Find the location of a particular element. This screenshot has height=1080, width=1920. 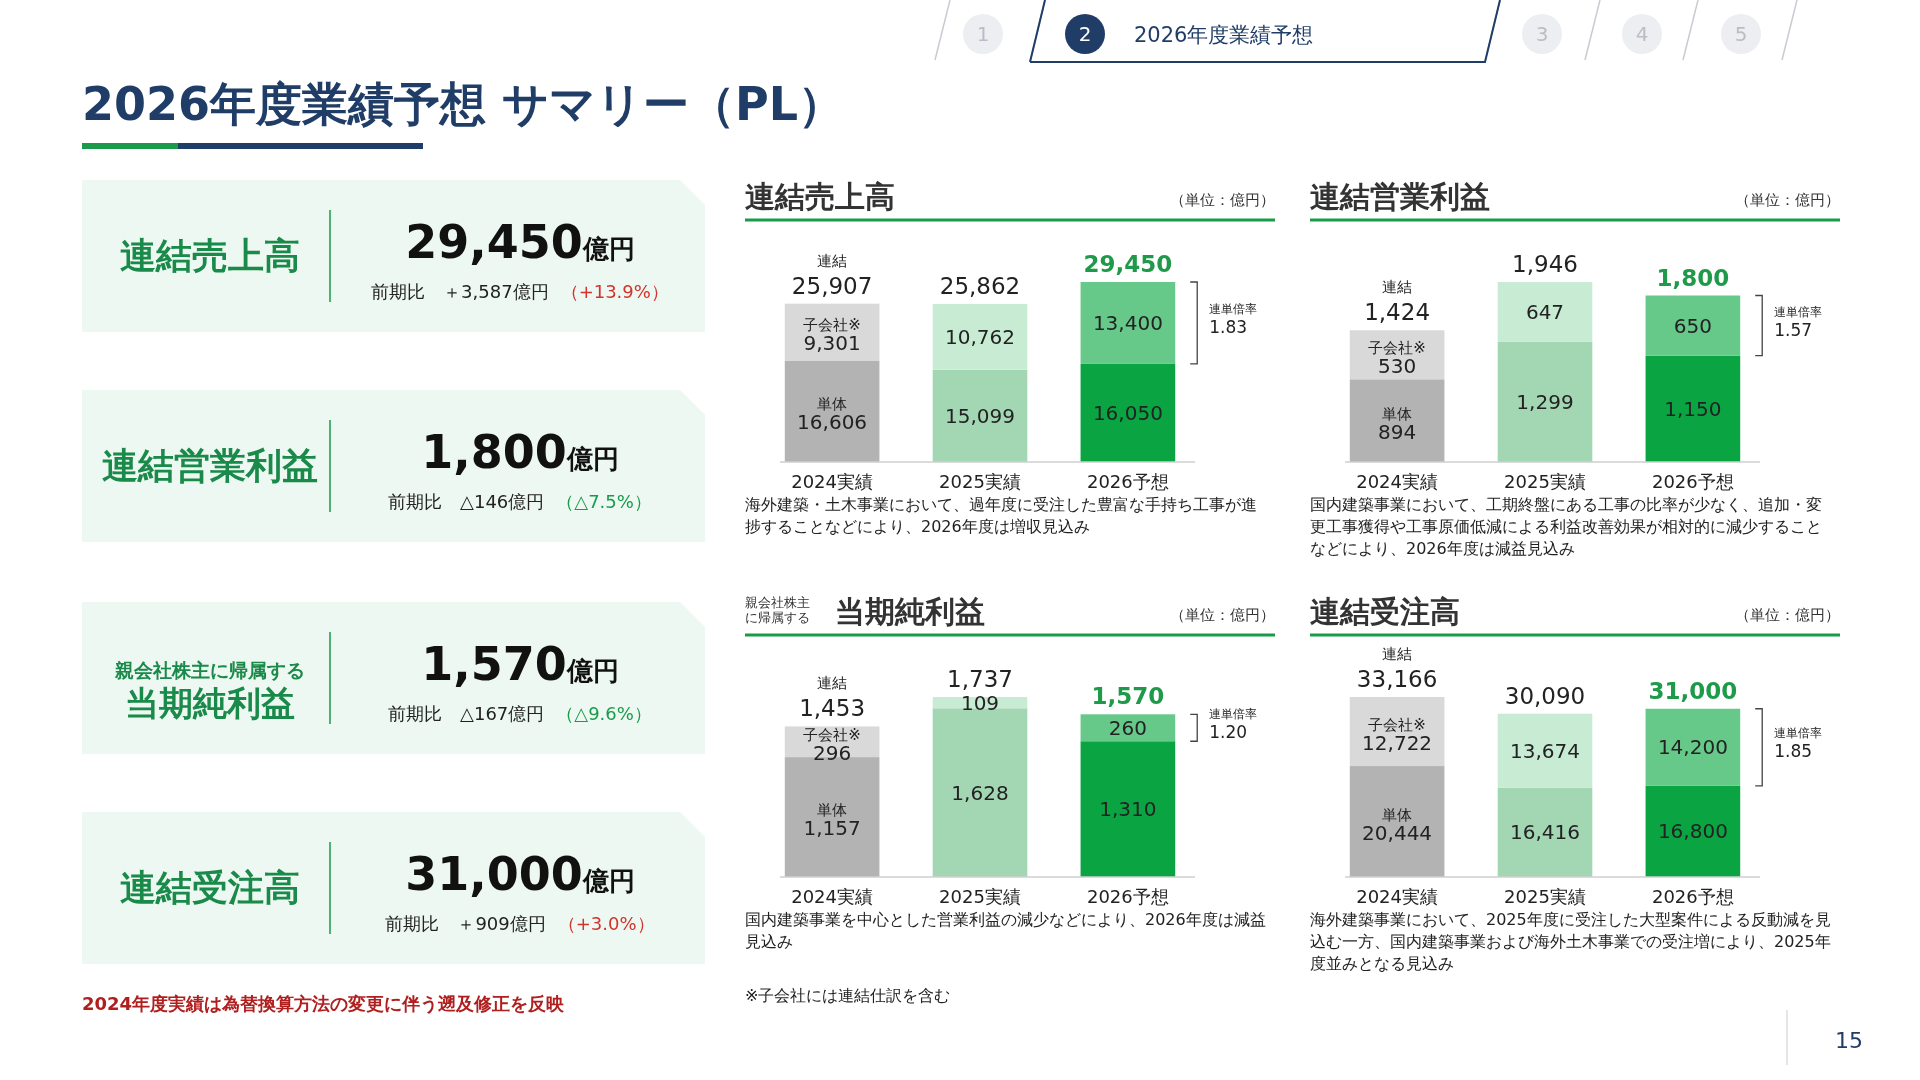

text: 国内建築事業において、工期終盤にある工事の比率が少なく、追加・変更工事獲得や工事原価低減による利益改善効果が相対的に減少することなどにより、2026年度は減益見込み is located at coordinates (1566, 526).